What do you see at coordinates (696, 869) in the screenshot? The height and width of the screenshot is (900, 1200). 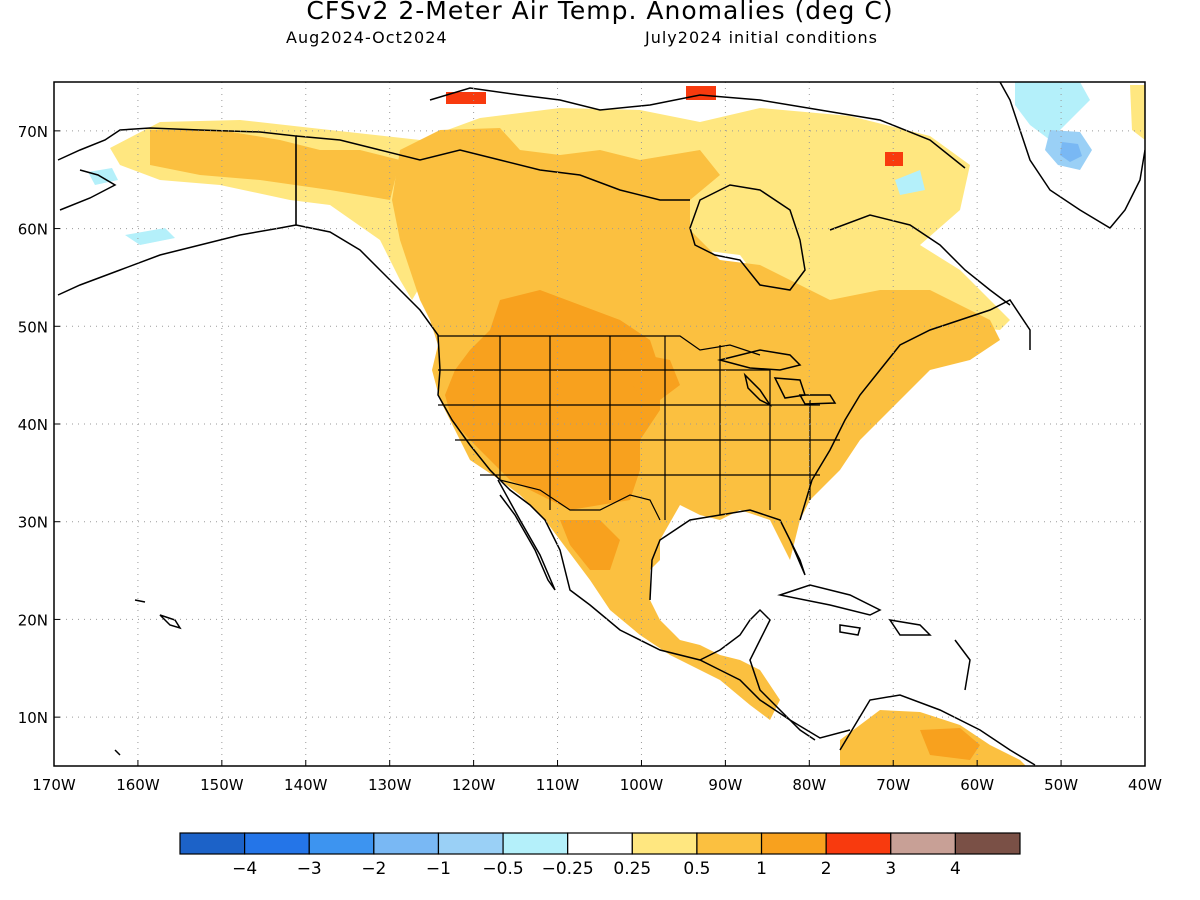 I see `legend-label: 0.5` at bounding box center [696, 869].